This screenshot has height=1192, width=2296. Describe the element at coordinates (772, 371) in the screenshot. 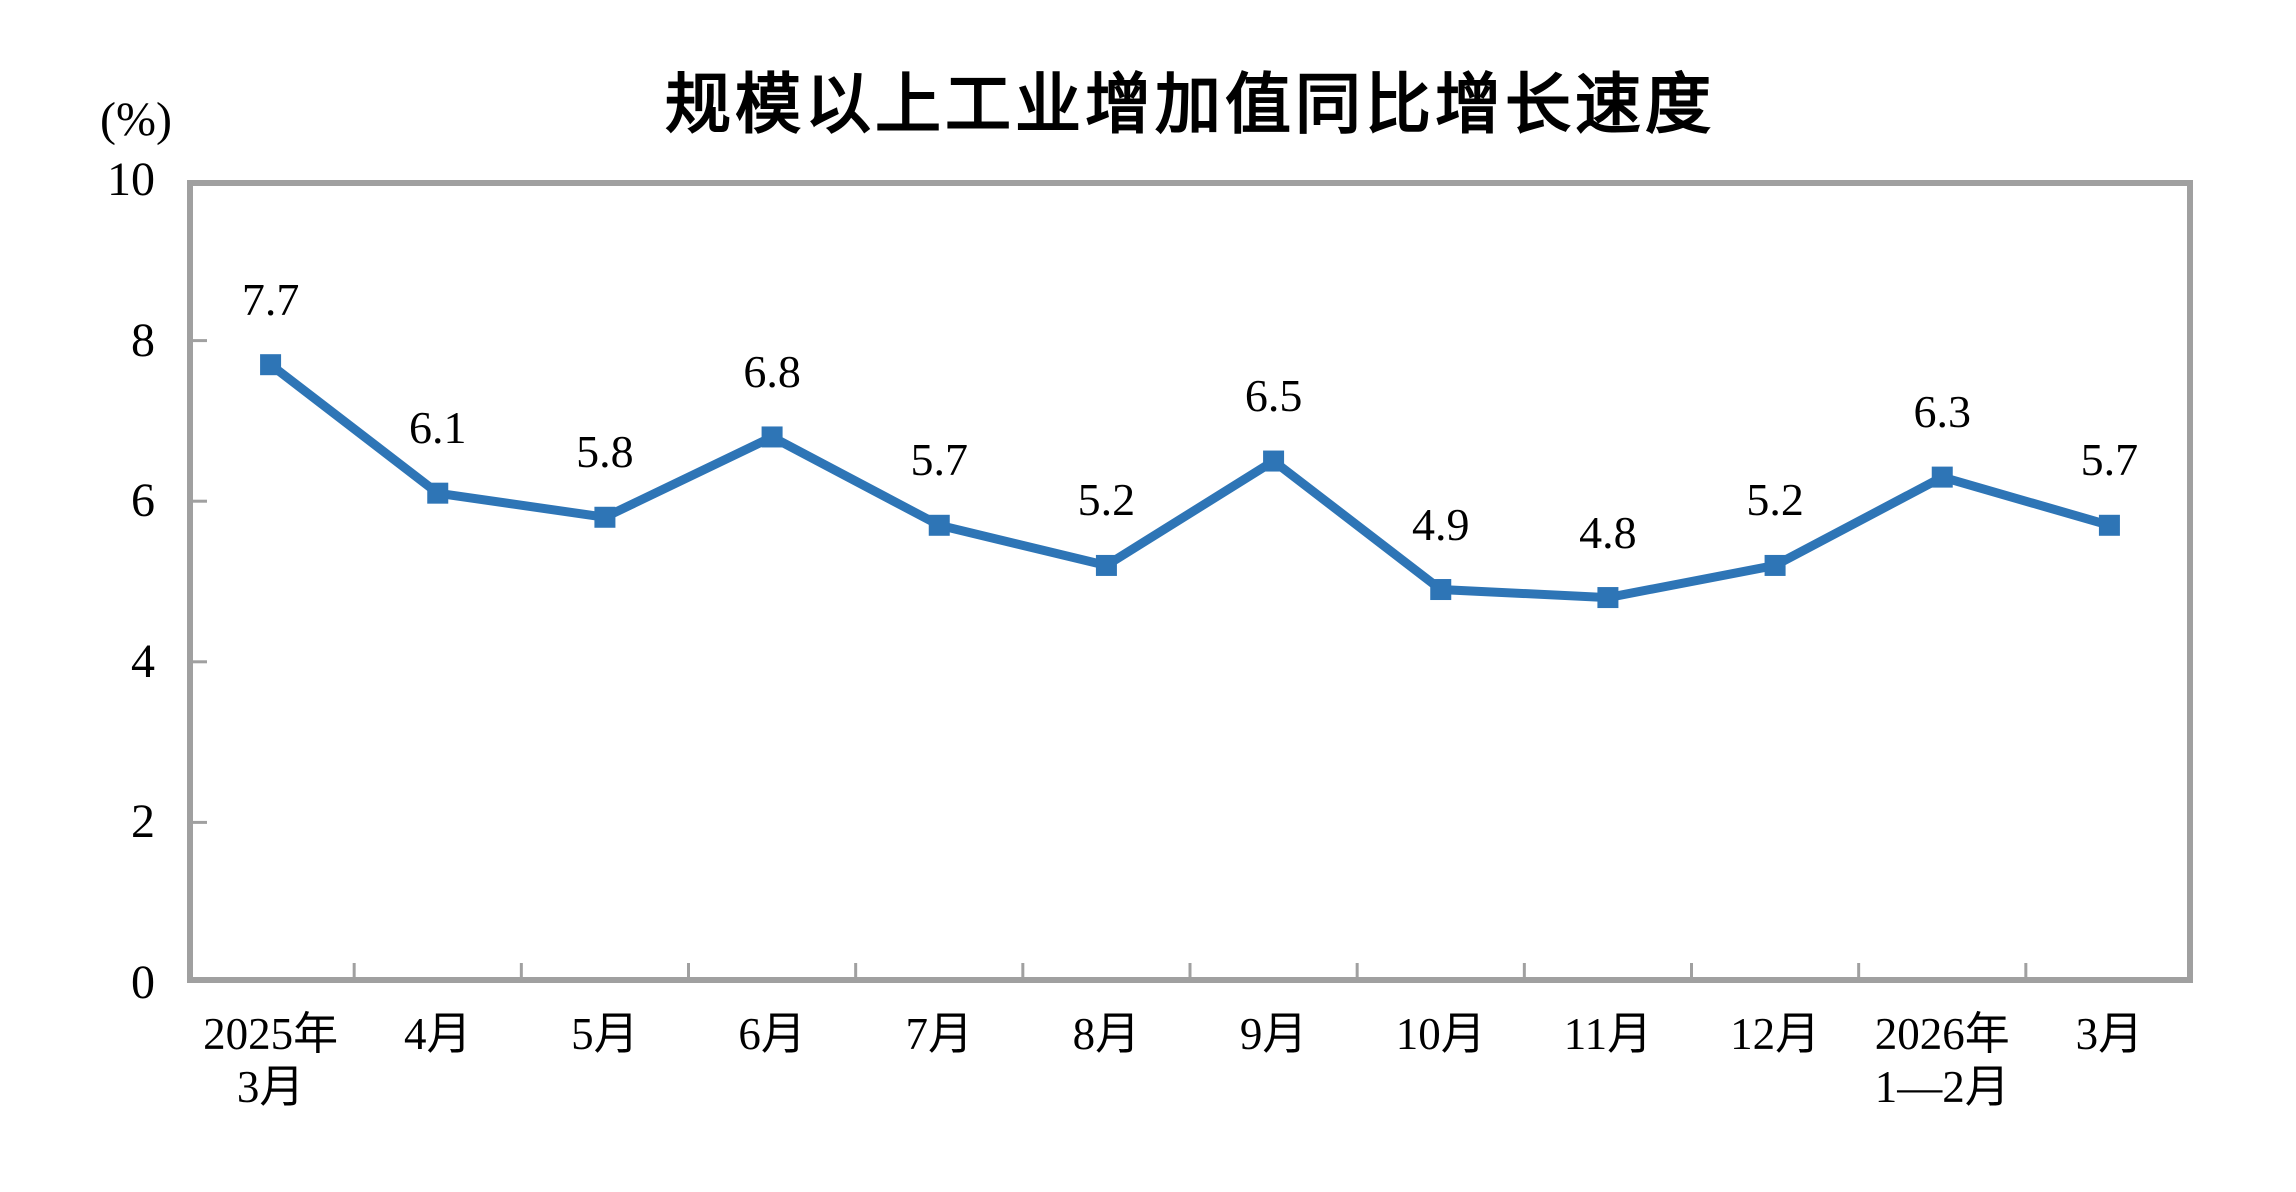

I see `data-label: 6.8` at that location.